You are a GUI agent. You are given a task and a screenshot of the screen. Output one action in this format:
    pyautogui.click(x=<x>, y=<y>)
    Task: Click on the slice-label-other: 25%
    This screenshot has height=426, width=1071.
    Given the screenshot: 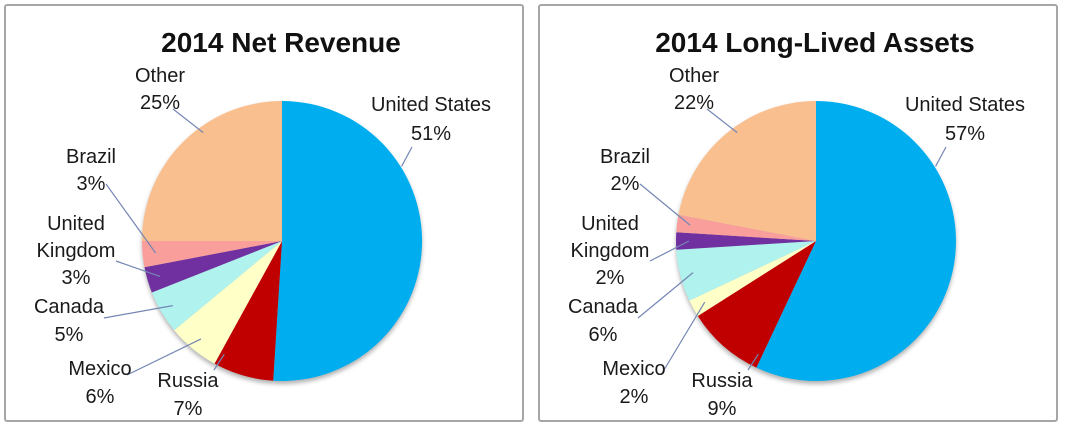 What is the action you would take?
    pyautogui.click(x=160, y=103)
    